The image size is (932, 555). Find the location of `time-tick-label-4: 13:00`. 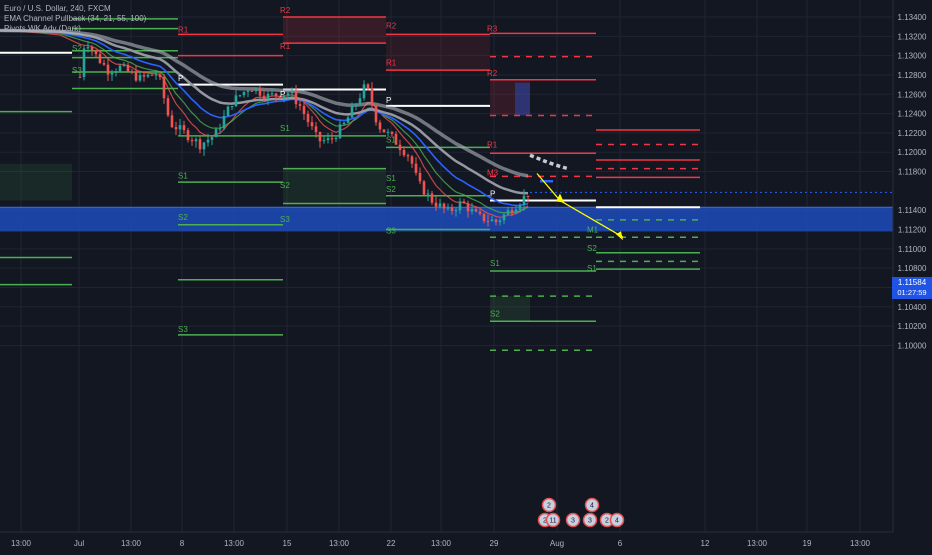

time-tick-label-4: 13:00 is located at coordinates (234, 543).